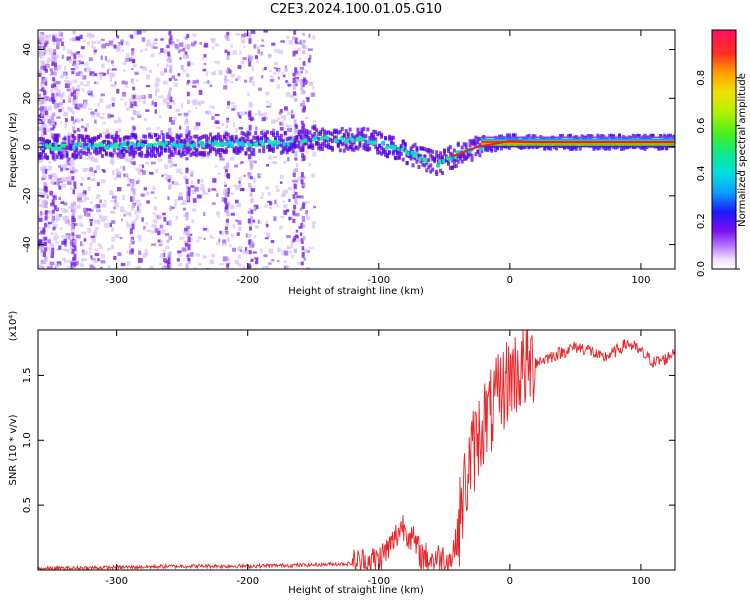 This screenshot has height=600, width=750. What do you see at coordinates (27, 147) in the screenshot?
I see `y-tick-label: 0` at bounding box center [27, 147].